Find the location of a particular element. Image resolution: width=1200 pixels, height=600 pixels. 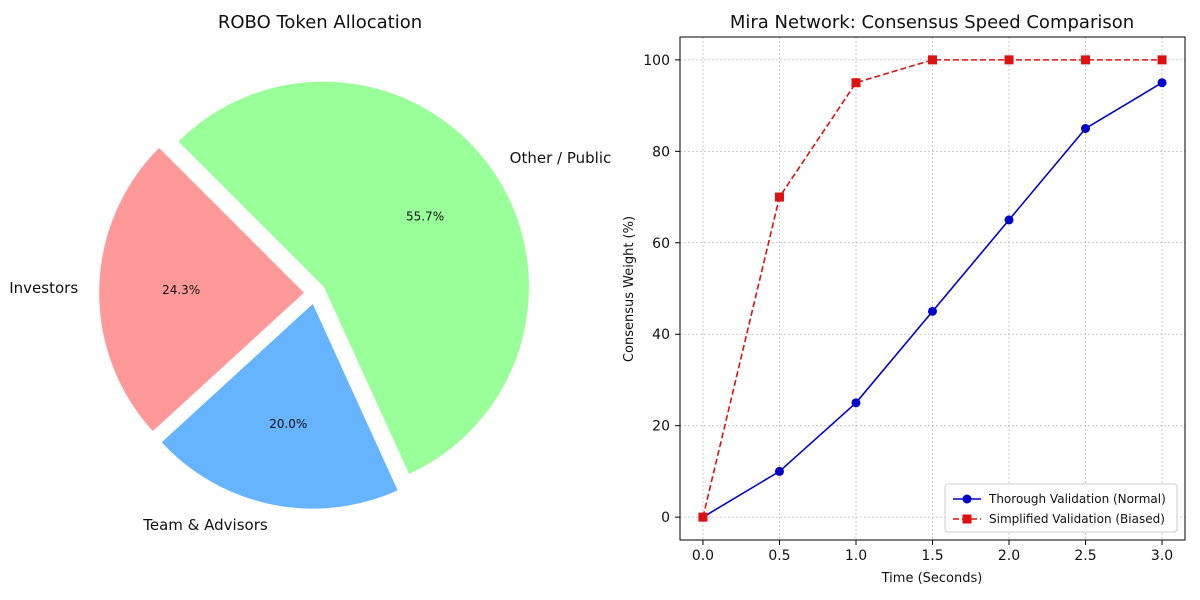

pie-title: ROBO Token Allocation is located at coordinates (320, 22).